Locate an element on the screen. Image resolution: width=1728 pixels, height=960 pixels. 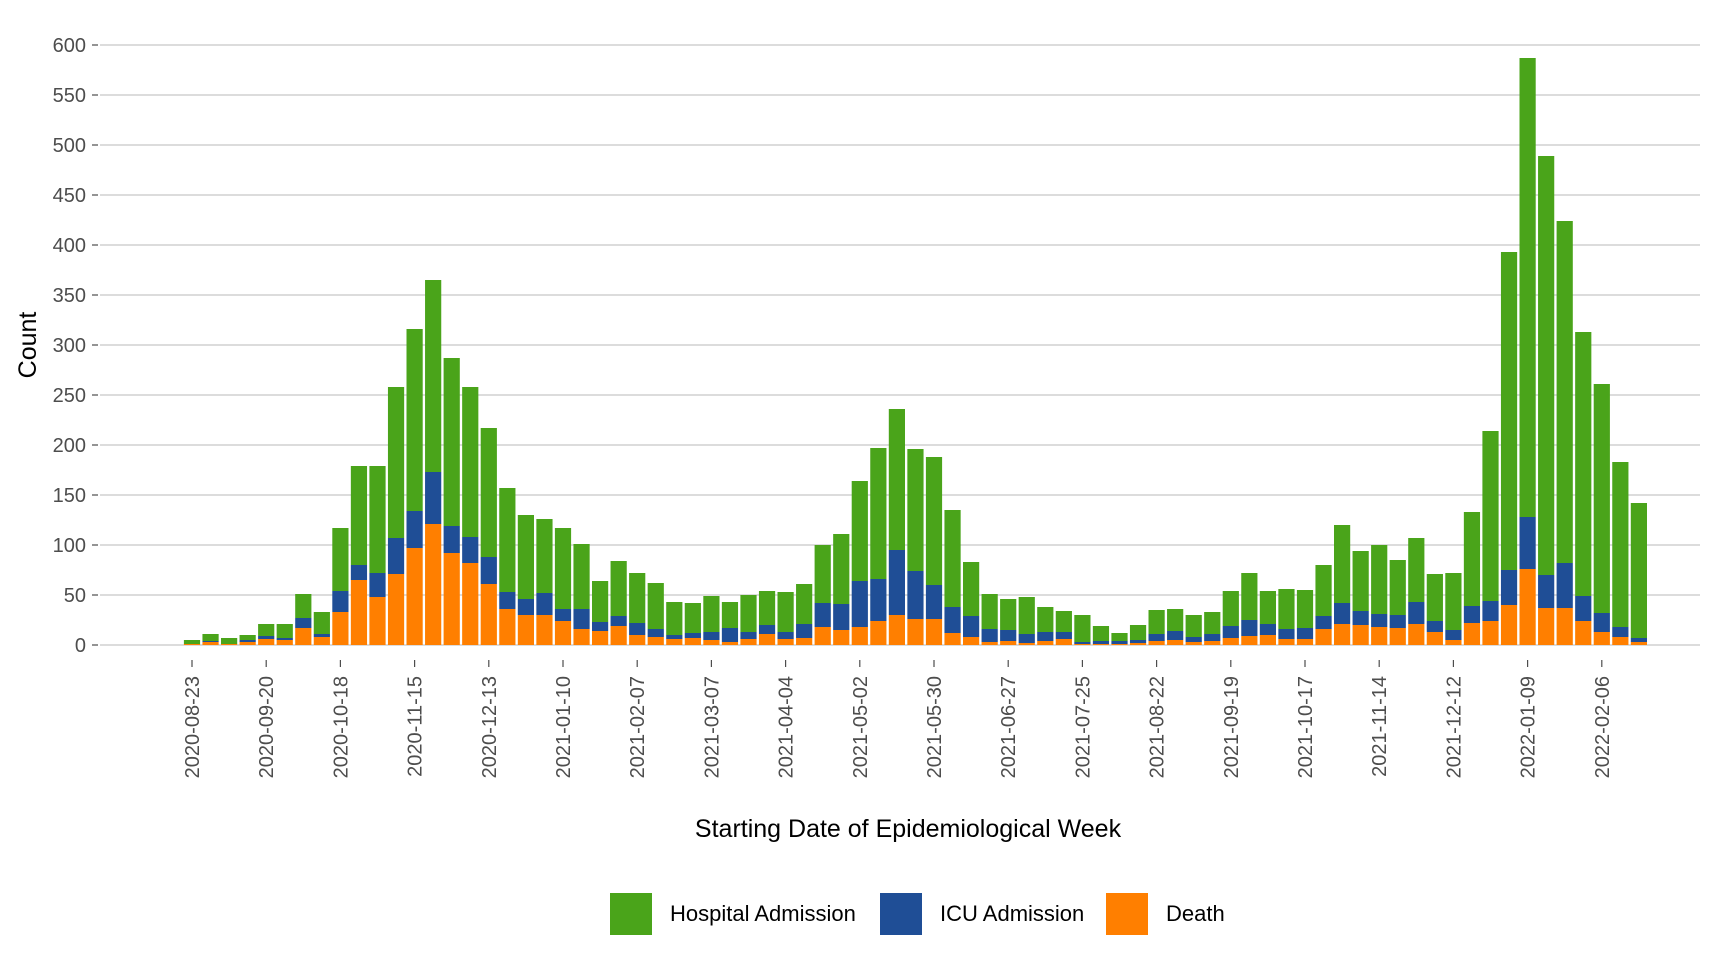
y-axis: 0 50 100 150 200 250 300 350 400 450 500 550 600 is located at coordinates (75, 346).